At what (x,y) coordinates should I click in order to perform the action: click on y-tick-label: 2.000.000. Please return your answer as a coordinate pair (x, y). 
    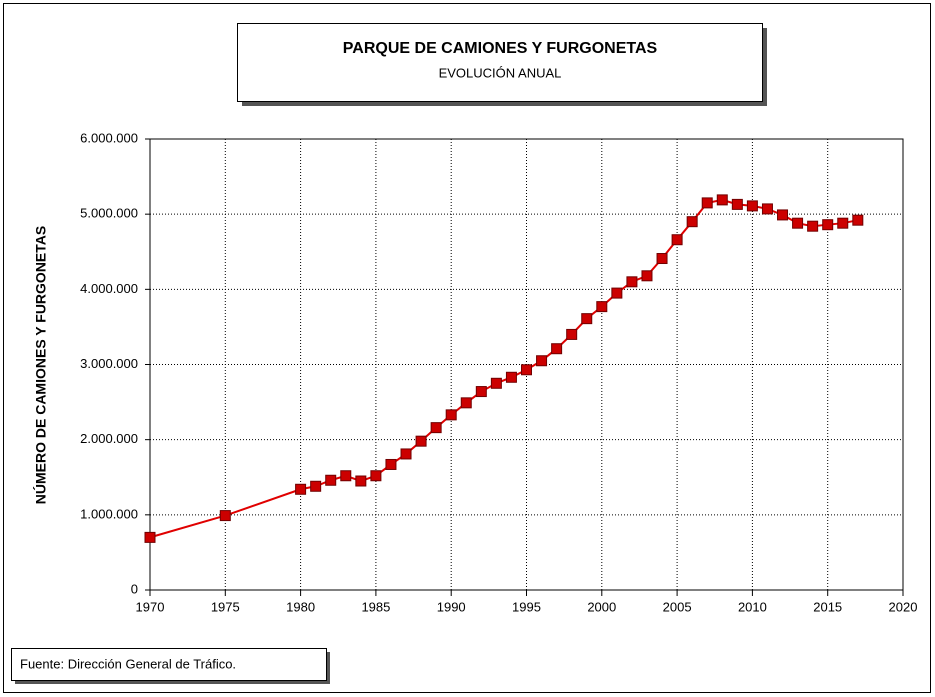
    Looking at the image, I should click on (109, 438).